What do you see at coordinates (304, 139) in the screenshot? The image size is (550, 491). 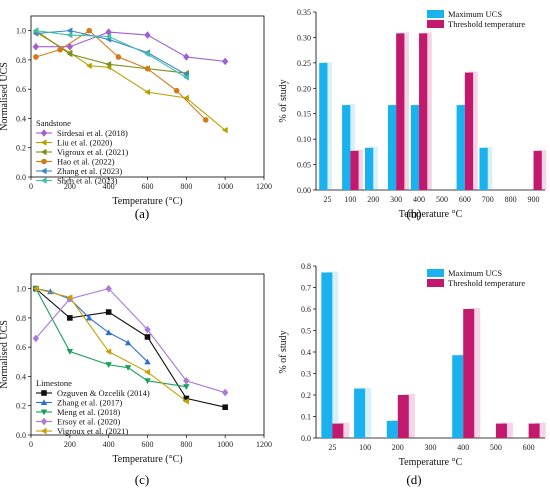 I see `y-tick-label: 0.10` at bounding box center [304, 139].